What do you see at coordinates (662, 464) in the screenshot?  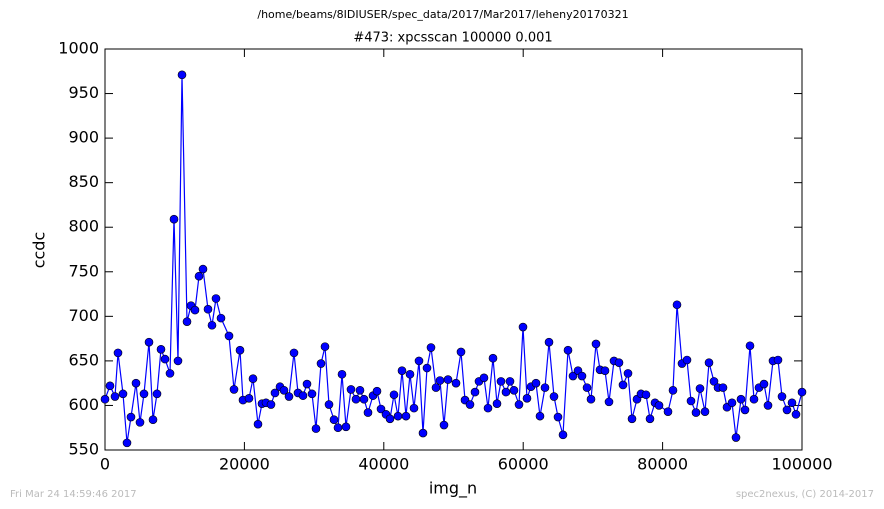 I see `x-tick-label: 80000` at bounding box center [662, 464].